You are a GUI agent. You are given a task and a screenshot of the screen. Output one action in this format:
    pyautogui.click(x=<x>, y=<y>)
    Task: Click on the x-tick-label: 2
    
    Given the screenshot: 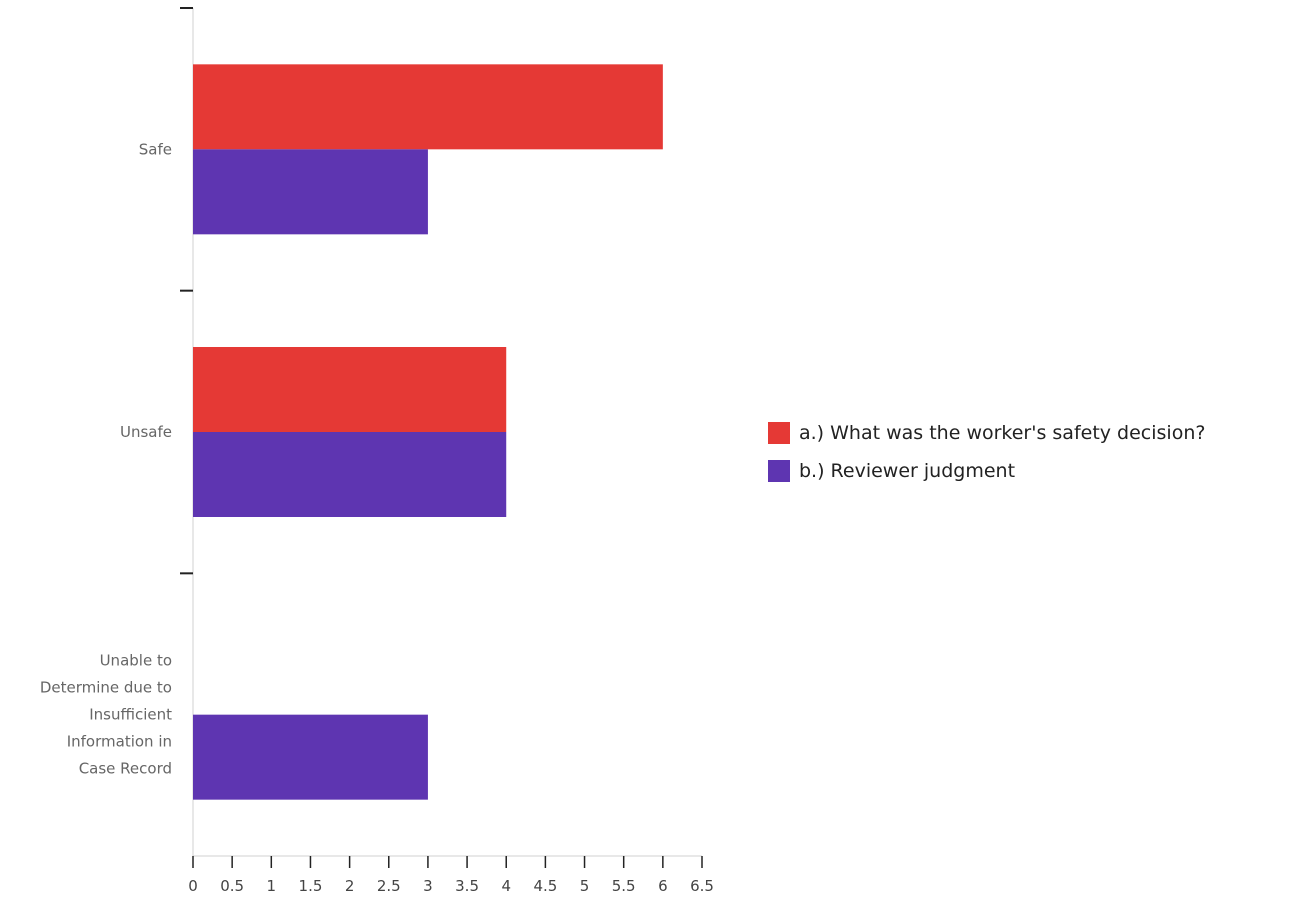 What is the action you would take?
    pyautogui.click(x=350, y=886)
    